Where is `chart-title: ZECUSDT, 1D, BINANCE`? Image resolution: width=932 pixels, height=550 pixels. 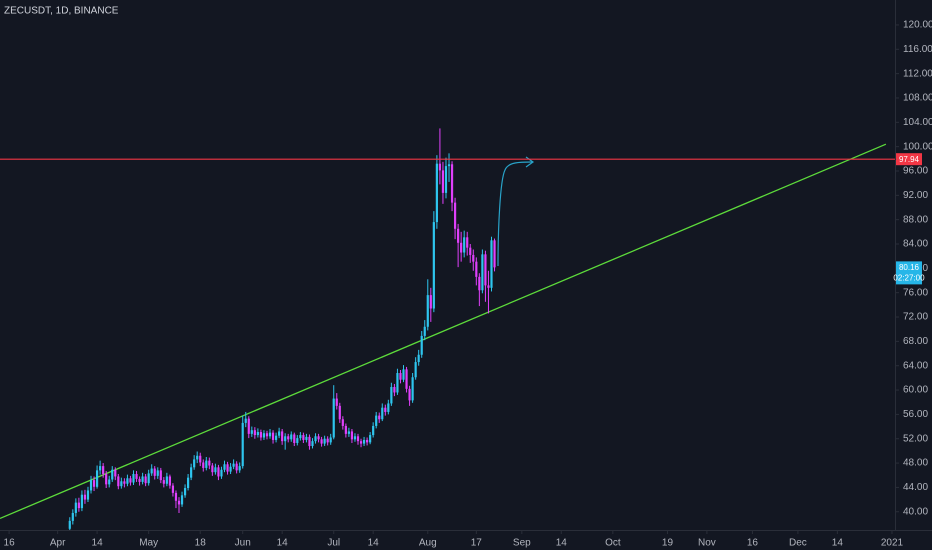 chart-title: ZECUSDT, 1D, BINANCE is located at coordinates (61, 11).